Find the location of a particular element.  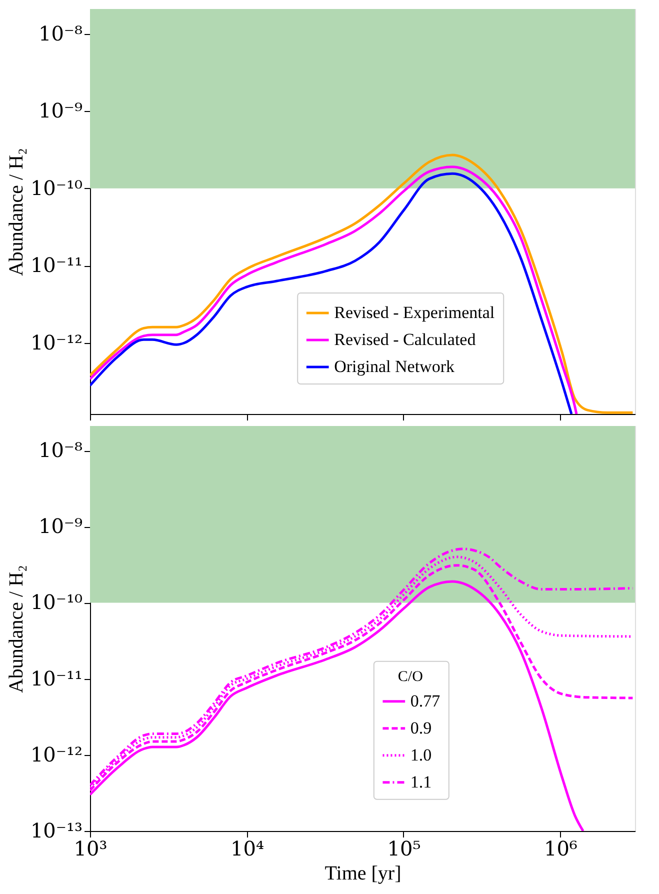

x-tick-label: 10⁶ is located at coordinates (561, 848).